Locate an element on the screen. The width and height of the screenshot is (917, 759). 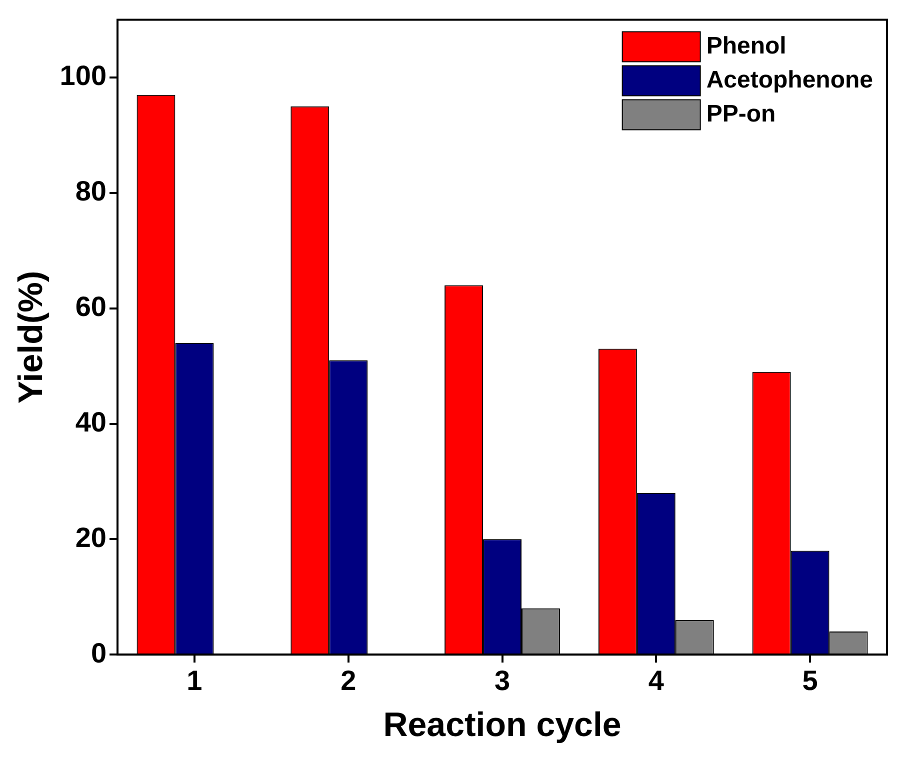
y-axis-title: Yield(%) is located at coordinates (31, 337).